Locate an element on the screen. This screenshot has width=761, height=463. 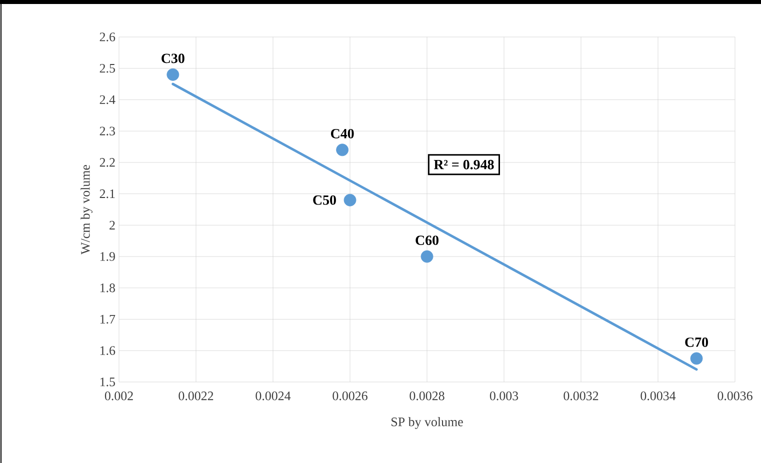
x-tick-label: 0.0028 is located at coordinates (427, 396).